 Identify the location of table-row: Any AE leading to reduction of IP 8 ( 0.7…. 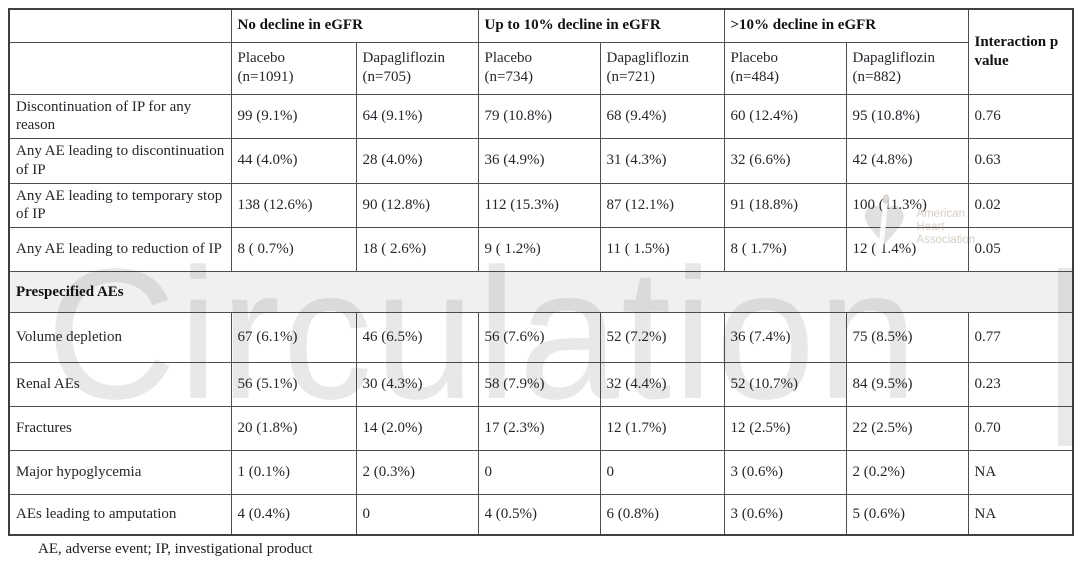
(541, 249).